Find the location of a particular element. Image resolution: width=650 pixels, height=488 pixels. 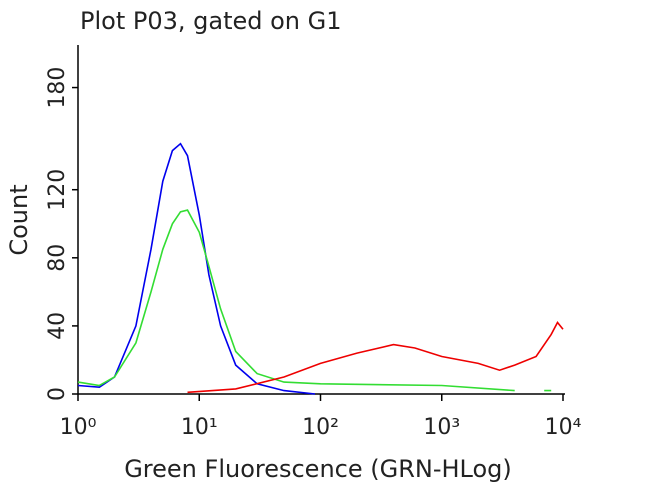

x-tick-label: 10³ is located at coordinates (441, 427).